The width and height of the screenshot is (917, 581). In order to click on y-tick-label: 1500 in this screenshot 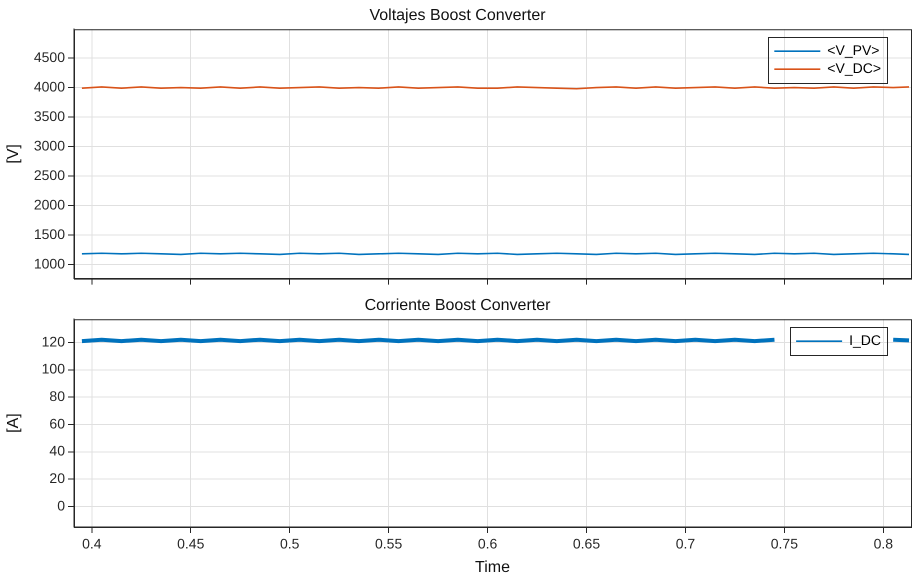, I will do `click(50, 234)`.